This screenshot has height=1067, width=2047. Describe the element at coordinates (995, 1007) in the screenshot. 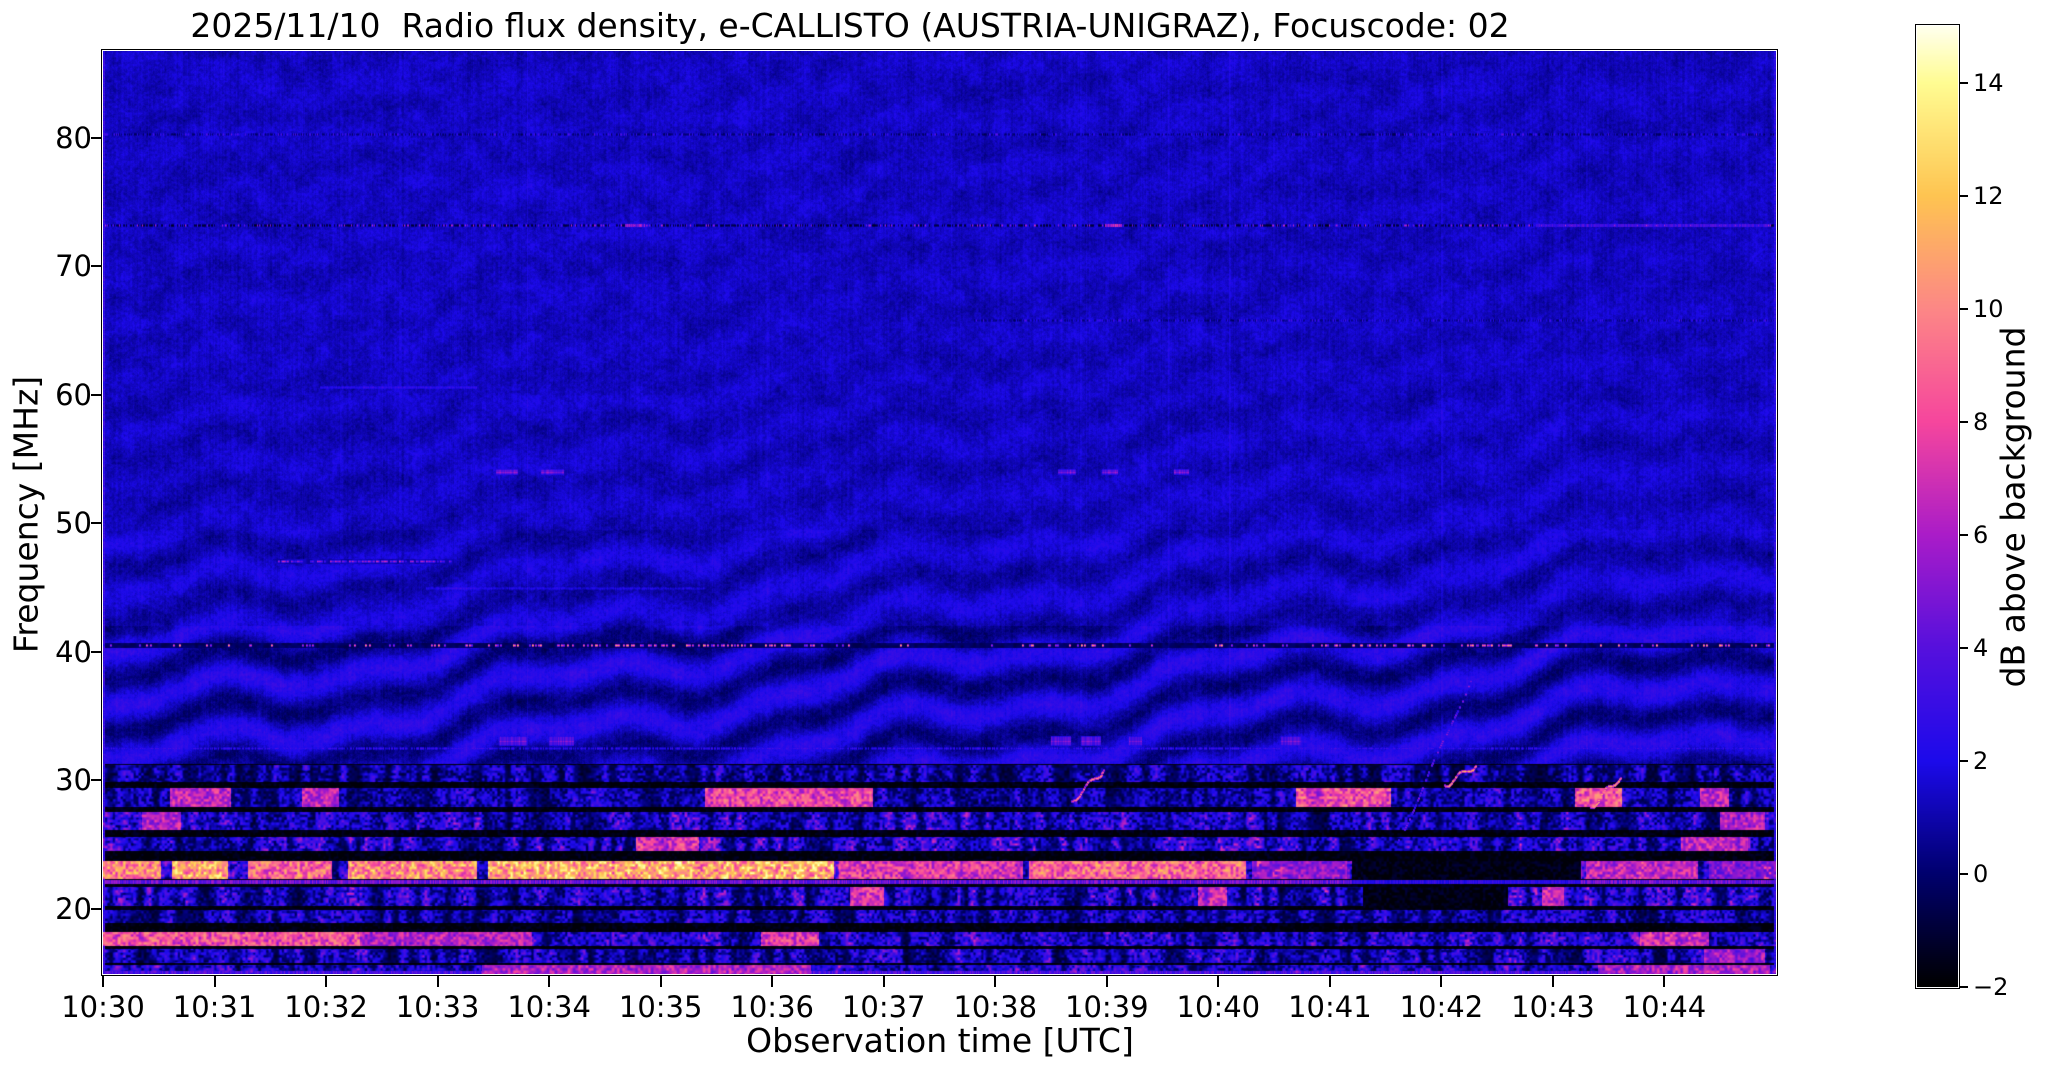

I see `x-tick-label: 10:38` at that location.